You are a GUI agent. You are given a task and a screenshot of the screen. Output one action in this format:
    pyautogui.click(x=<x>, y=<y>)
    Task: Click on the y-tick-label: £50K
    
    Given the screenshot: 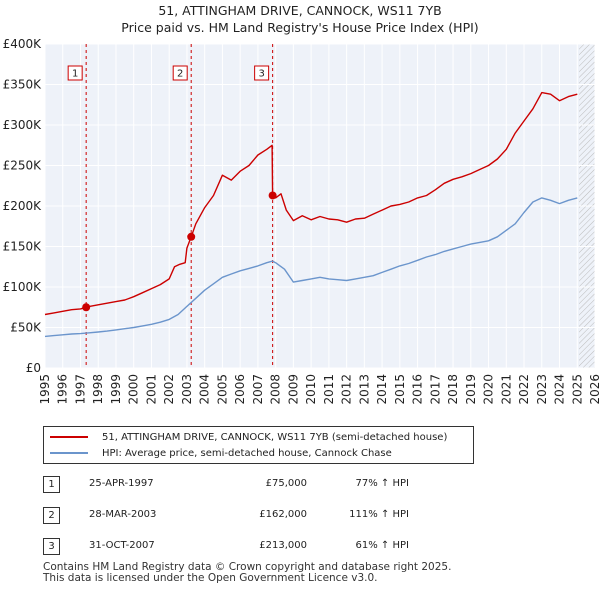 What is the action you would take?
    pyautogui.click(x=26, y=328)
    